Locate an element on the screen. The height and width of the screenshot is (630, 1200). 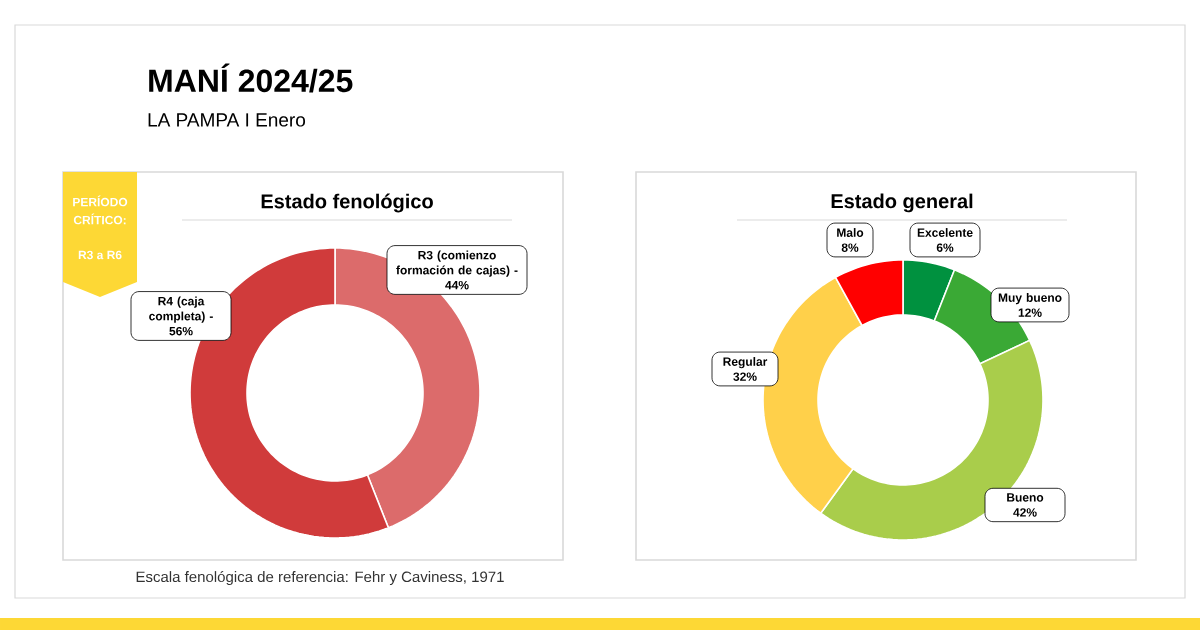
chart-title: Estado general is located at coordinates (902, 203).